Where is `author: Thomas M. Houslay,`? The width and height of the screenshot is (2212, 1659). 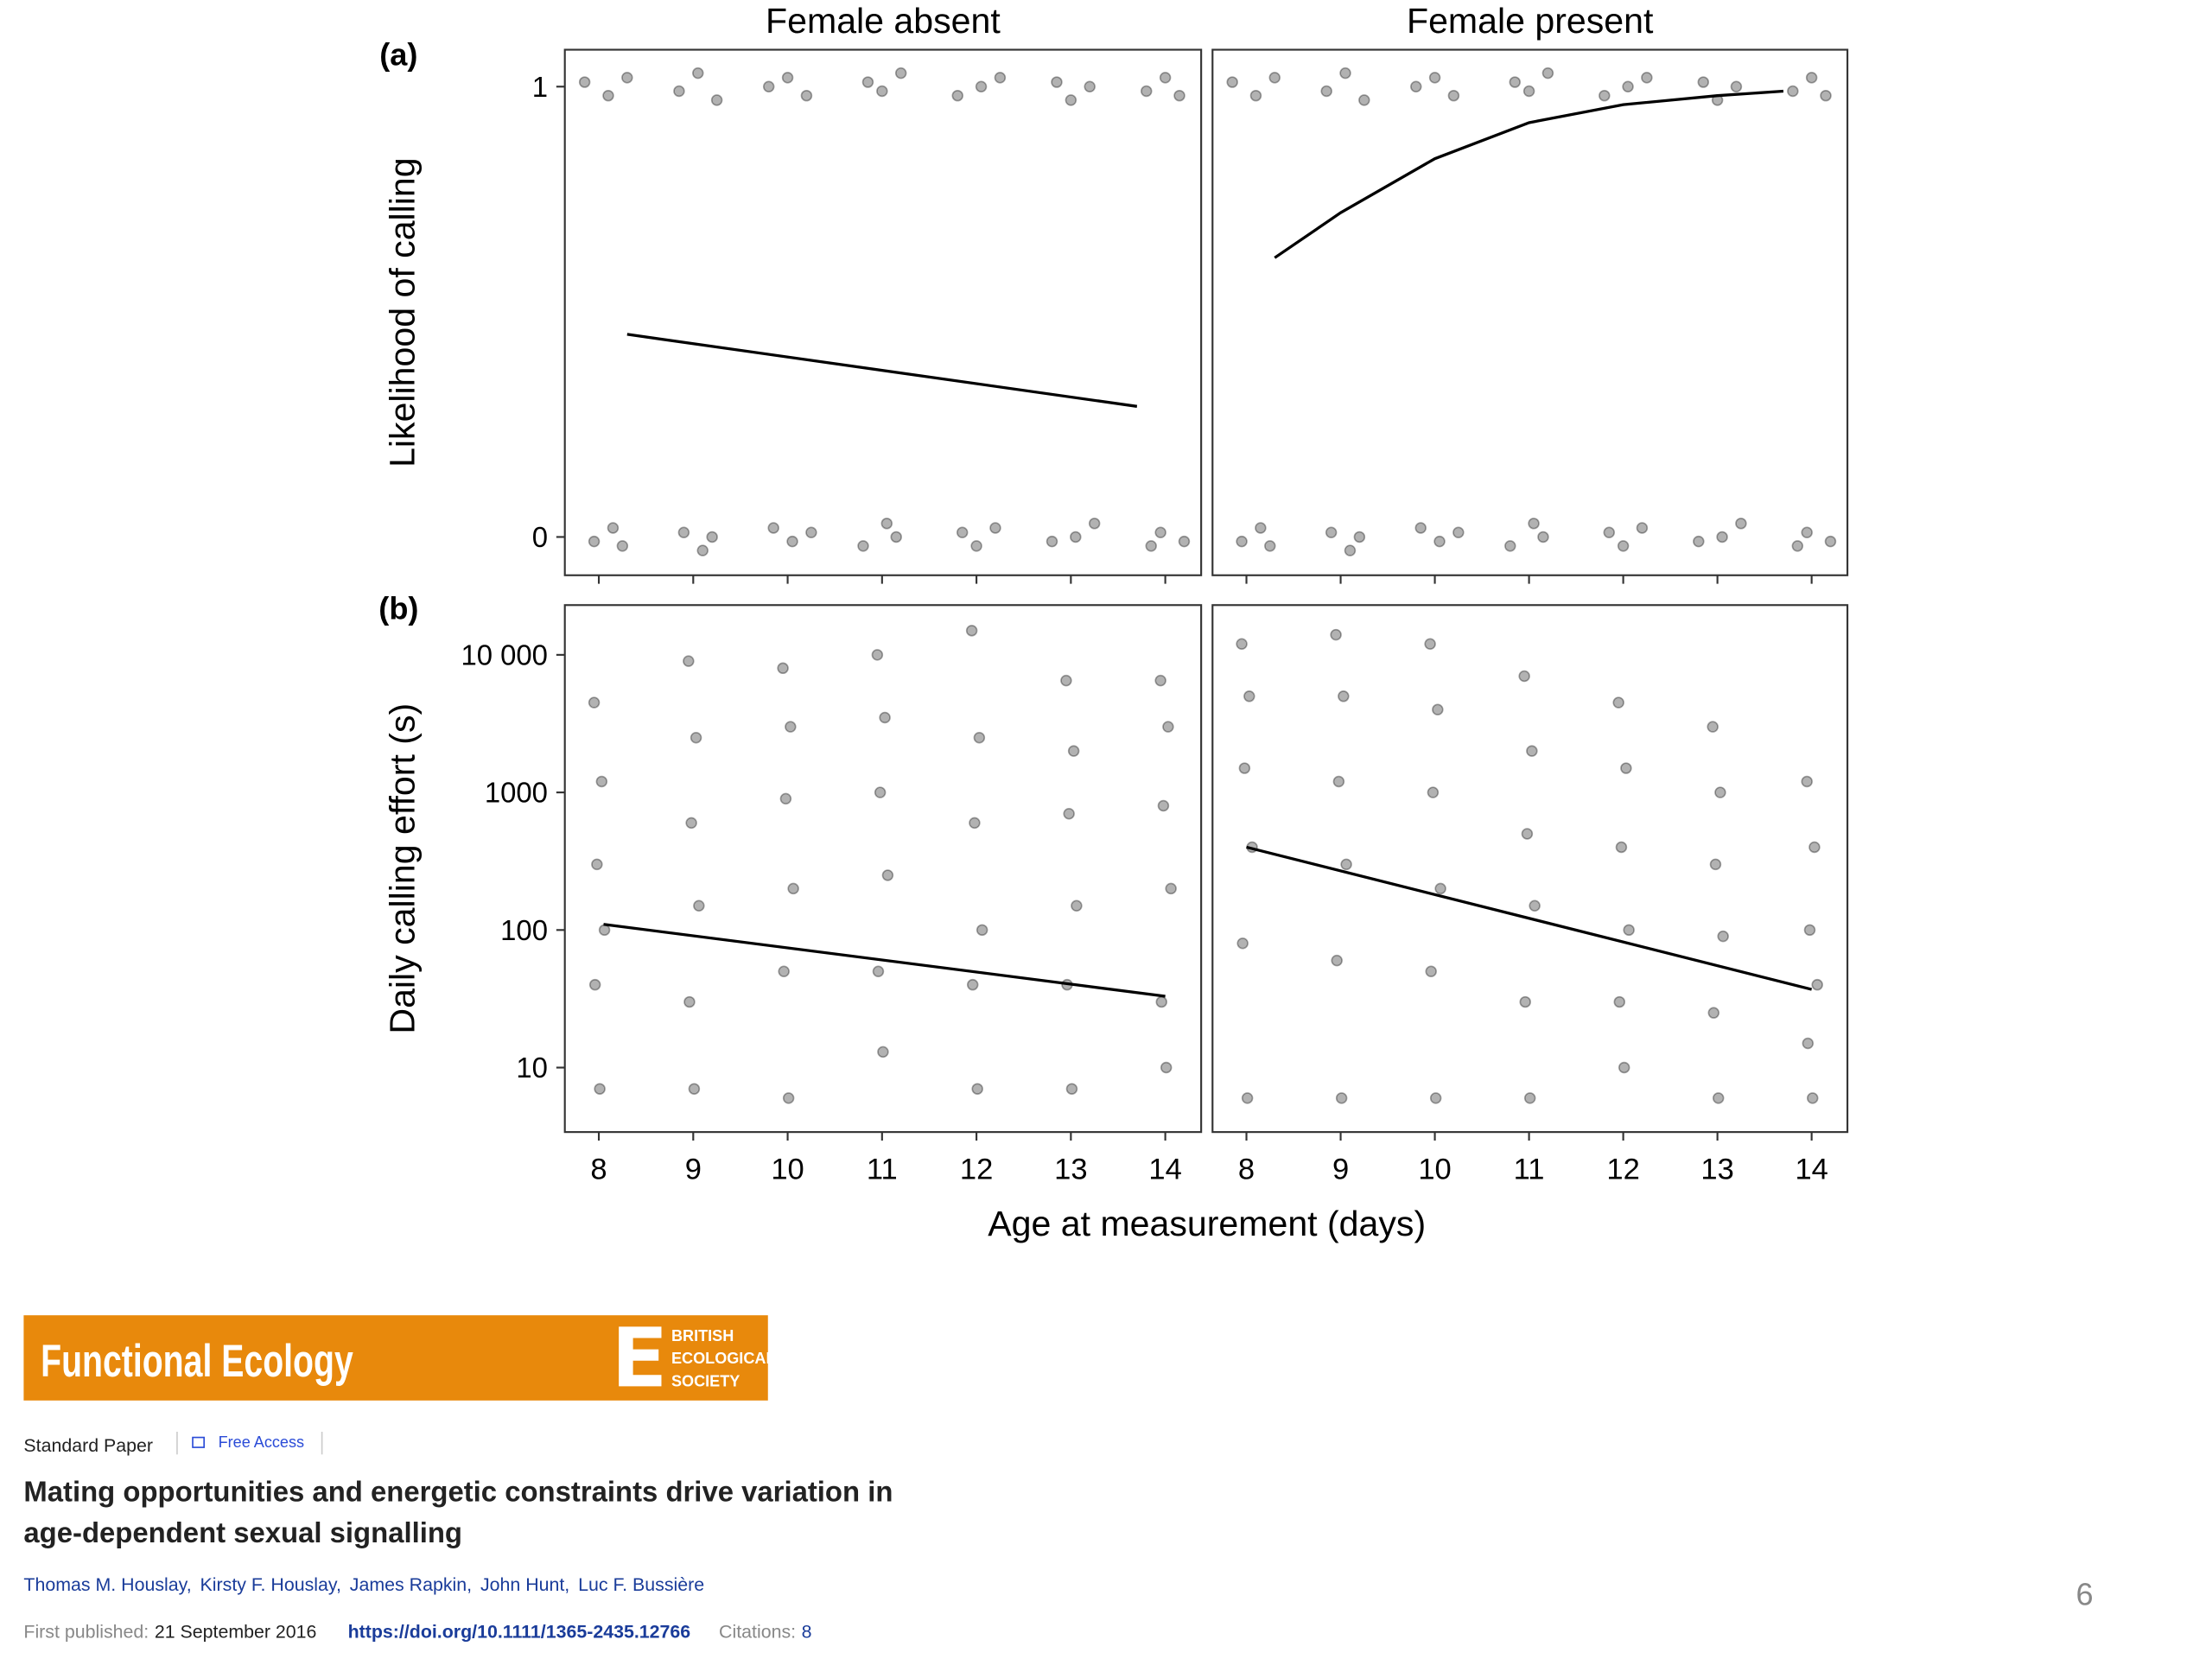
author: Thomas M. Houslay, is located at coordinates (107, 1584).